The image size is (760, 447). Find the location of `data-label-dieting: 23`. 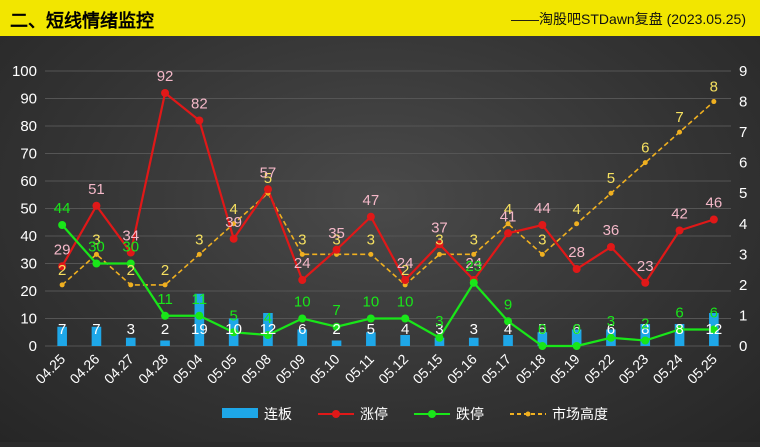

data-label-dieting: 23 is located at coordinates (473, 266).